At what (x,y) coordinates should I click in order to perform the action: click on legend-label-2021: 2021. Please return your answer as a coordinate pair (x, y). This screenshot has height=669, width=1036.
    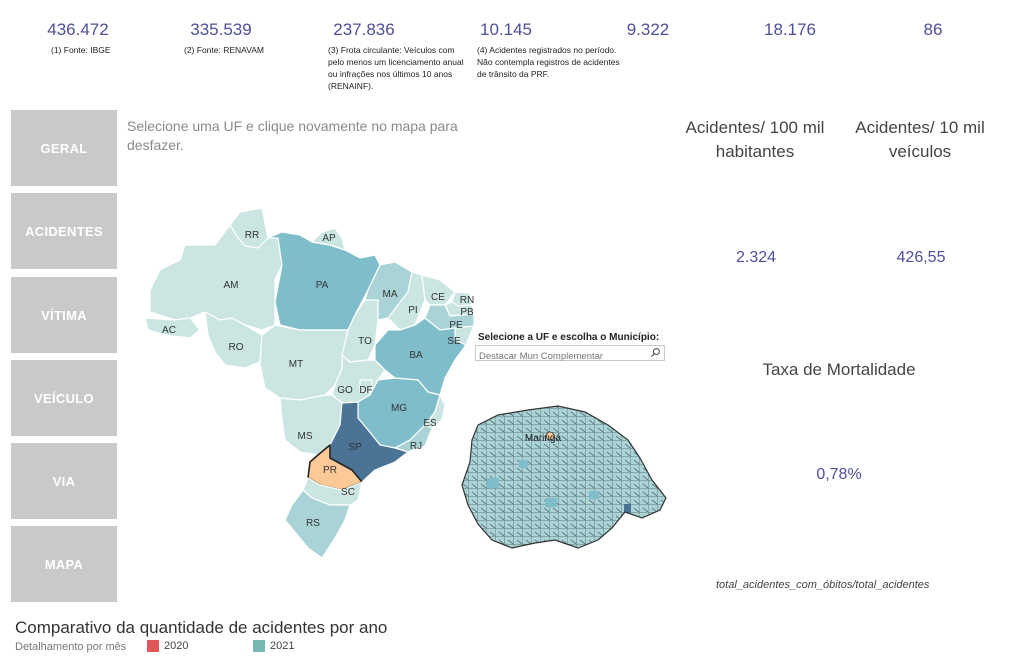
    Looking at the image, I should click on (282, 646).